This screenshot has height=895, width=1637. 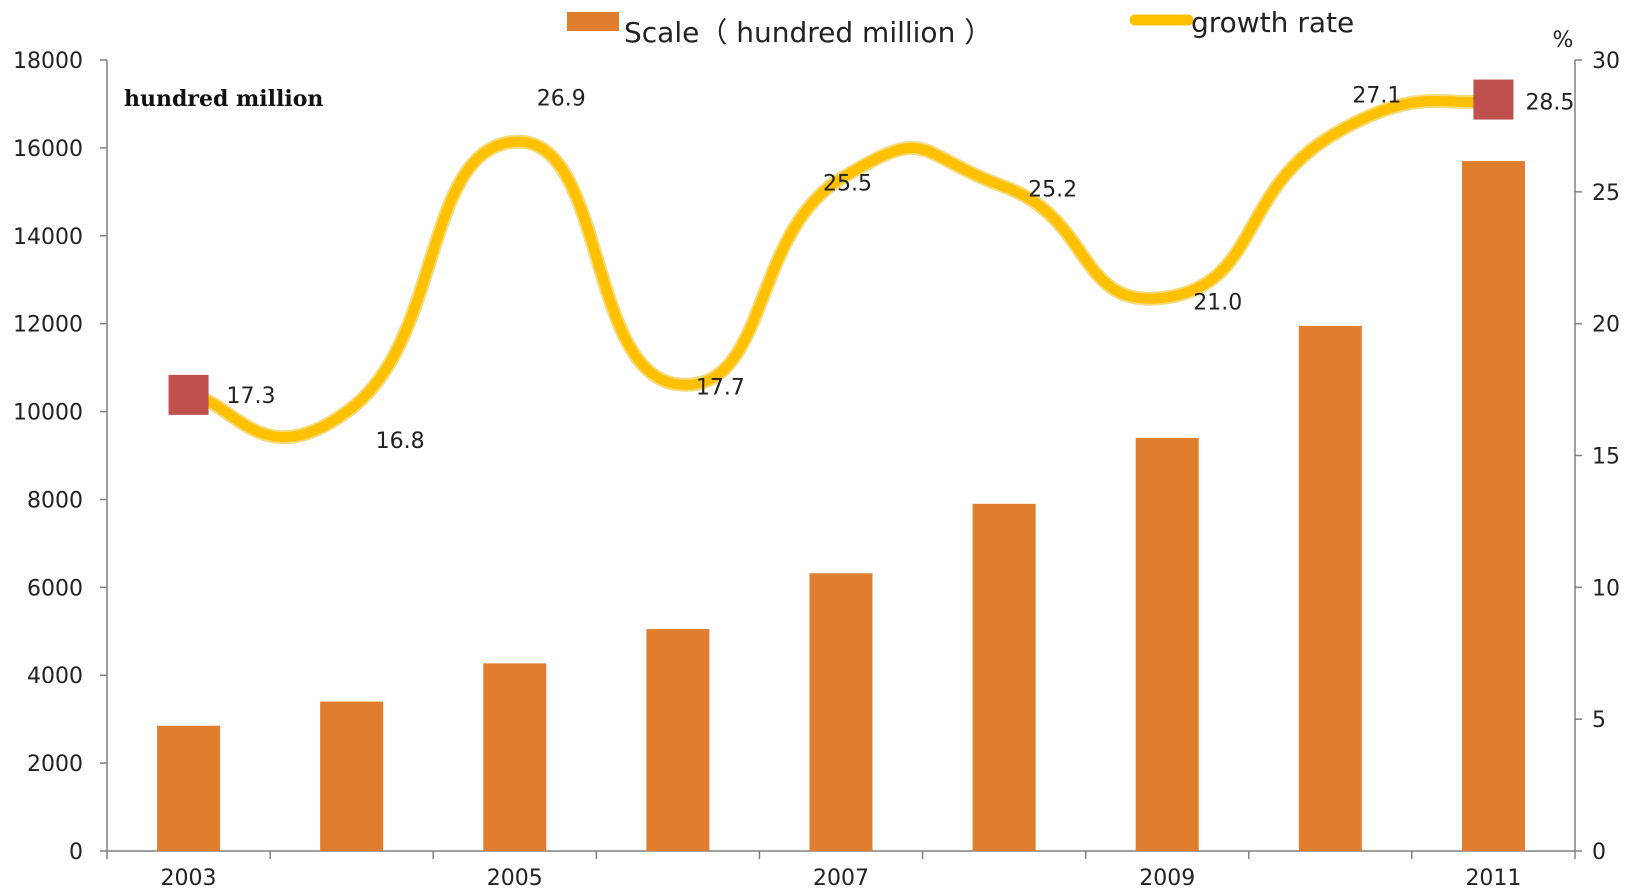 I want to click on legend-growth-rate-label: growth rate, so click(x=1272, y=22).